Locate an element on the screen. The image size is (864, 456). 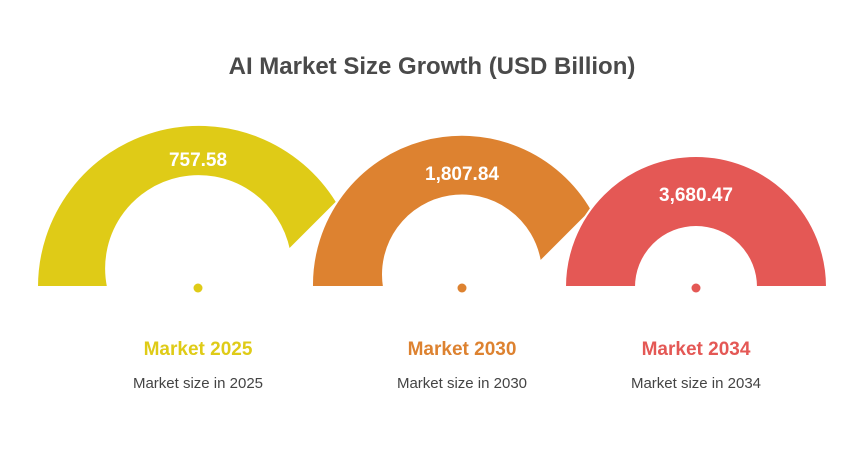
label-title-2030: Market 2030 is located at coordinates (462, 349).